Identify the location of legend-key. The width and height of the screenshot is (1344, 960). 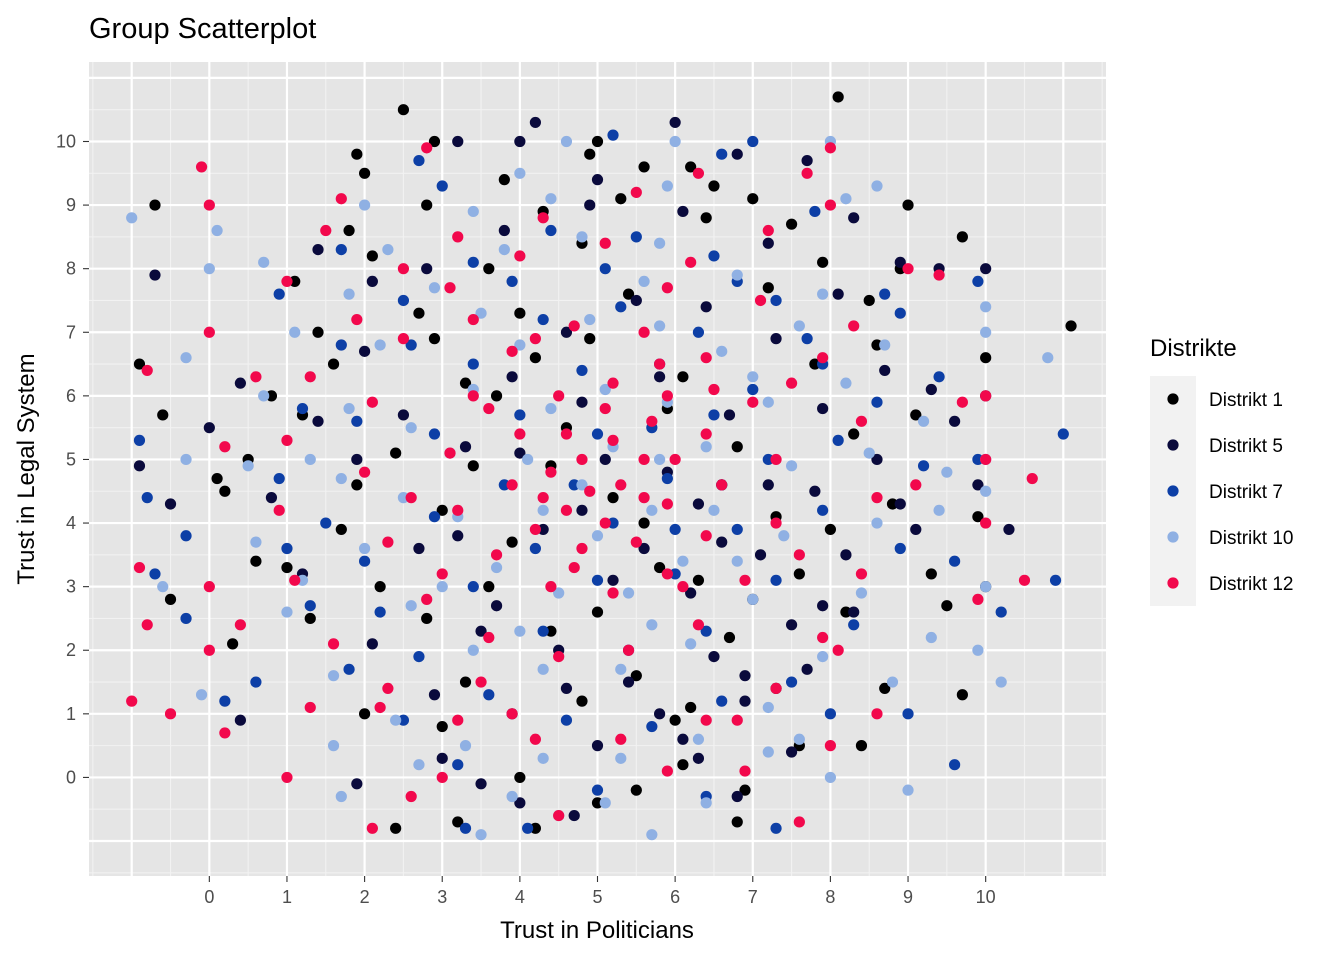
(1173, 583).